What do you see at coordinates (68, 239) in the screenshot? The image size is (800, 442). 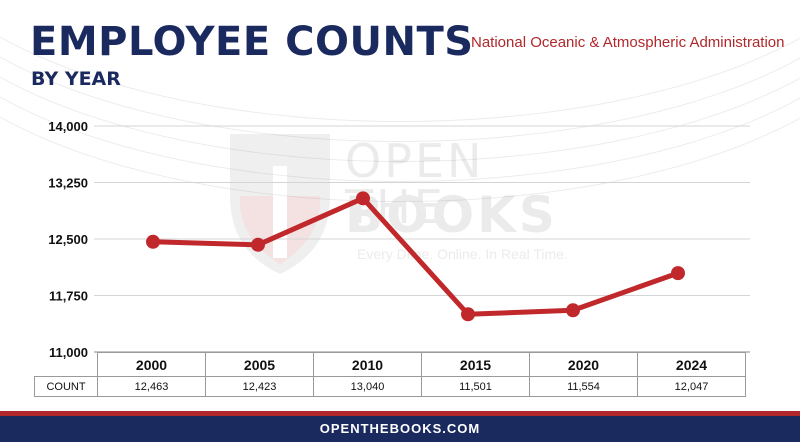 I see `y-tick-label: 12,500` at bounding box center [68, 239].